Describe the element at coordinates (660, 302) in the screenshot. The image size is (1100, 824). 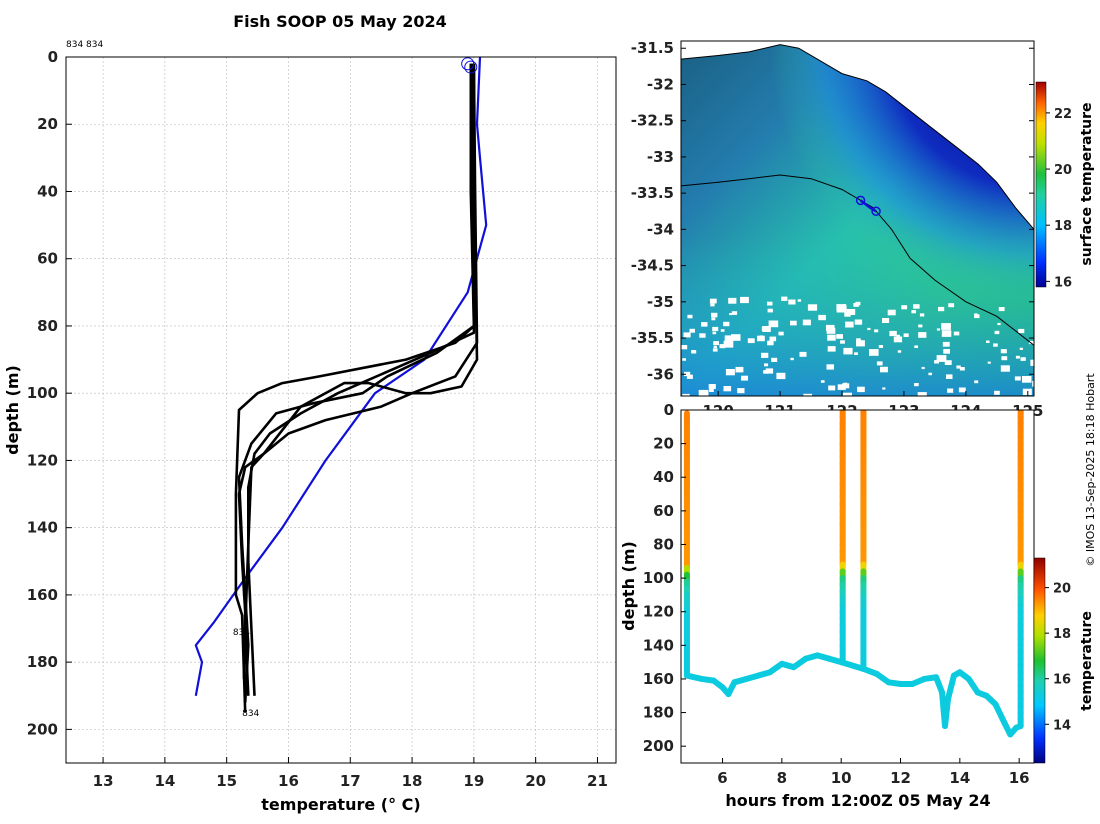
I see `map-ytick-label: -35` at that location.